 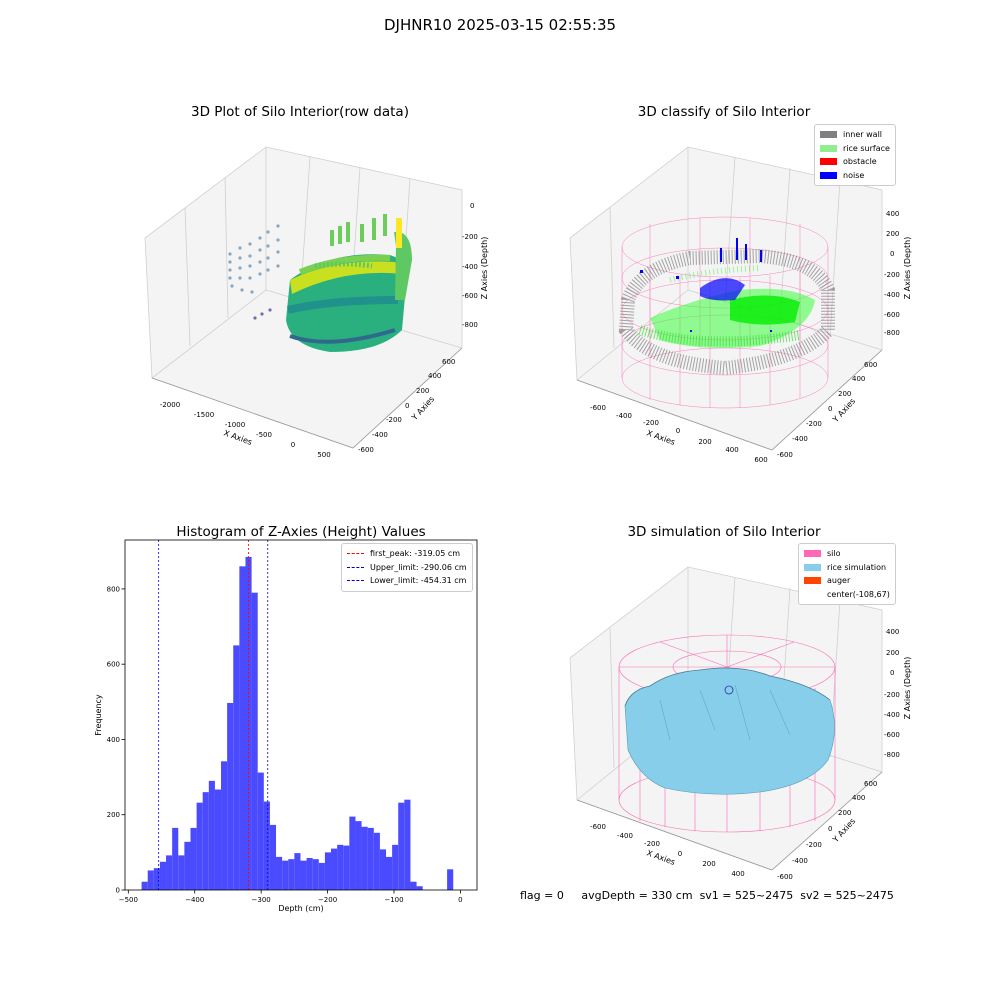 I want to click on legend-entry-silo: silo, so click(x=847, y=554).